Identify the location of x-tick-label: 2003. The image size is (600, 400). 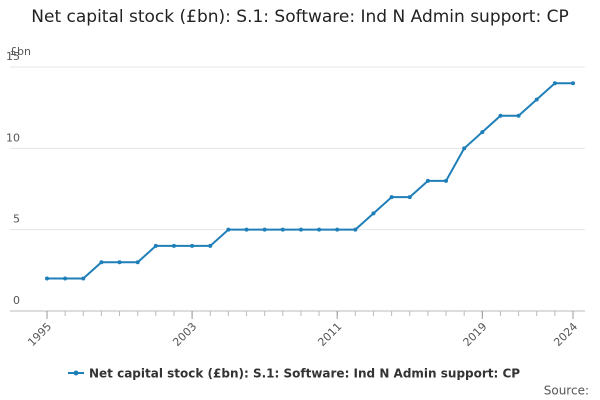
(184, 334).